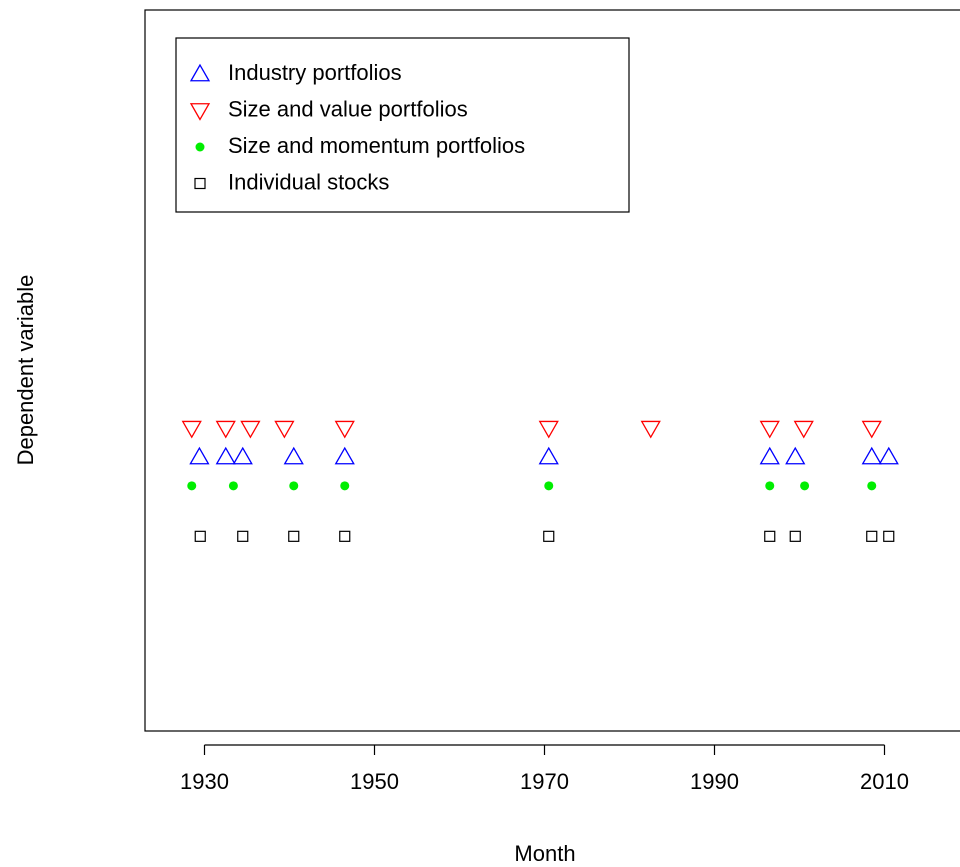  What do you see at coordinates (714, 781) in the screenshot?
I see `x-tick-label: 1990` at bounding box center [714, 781].